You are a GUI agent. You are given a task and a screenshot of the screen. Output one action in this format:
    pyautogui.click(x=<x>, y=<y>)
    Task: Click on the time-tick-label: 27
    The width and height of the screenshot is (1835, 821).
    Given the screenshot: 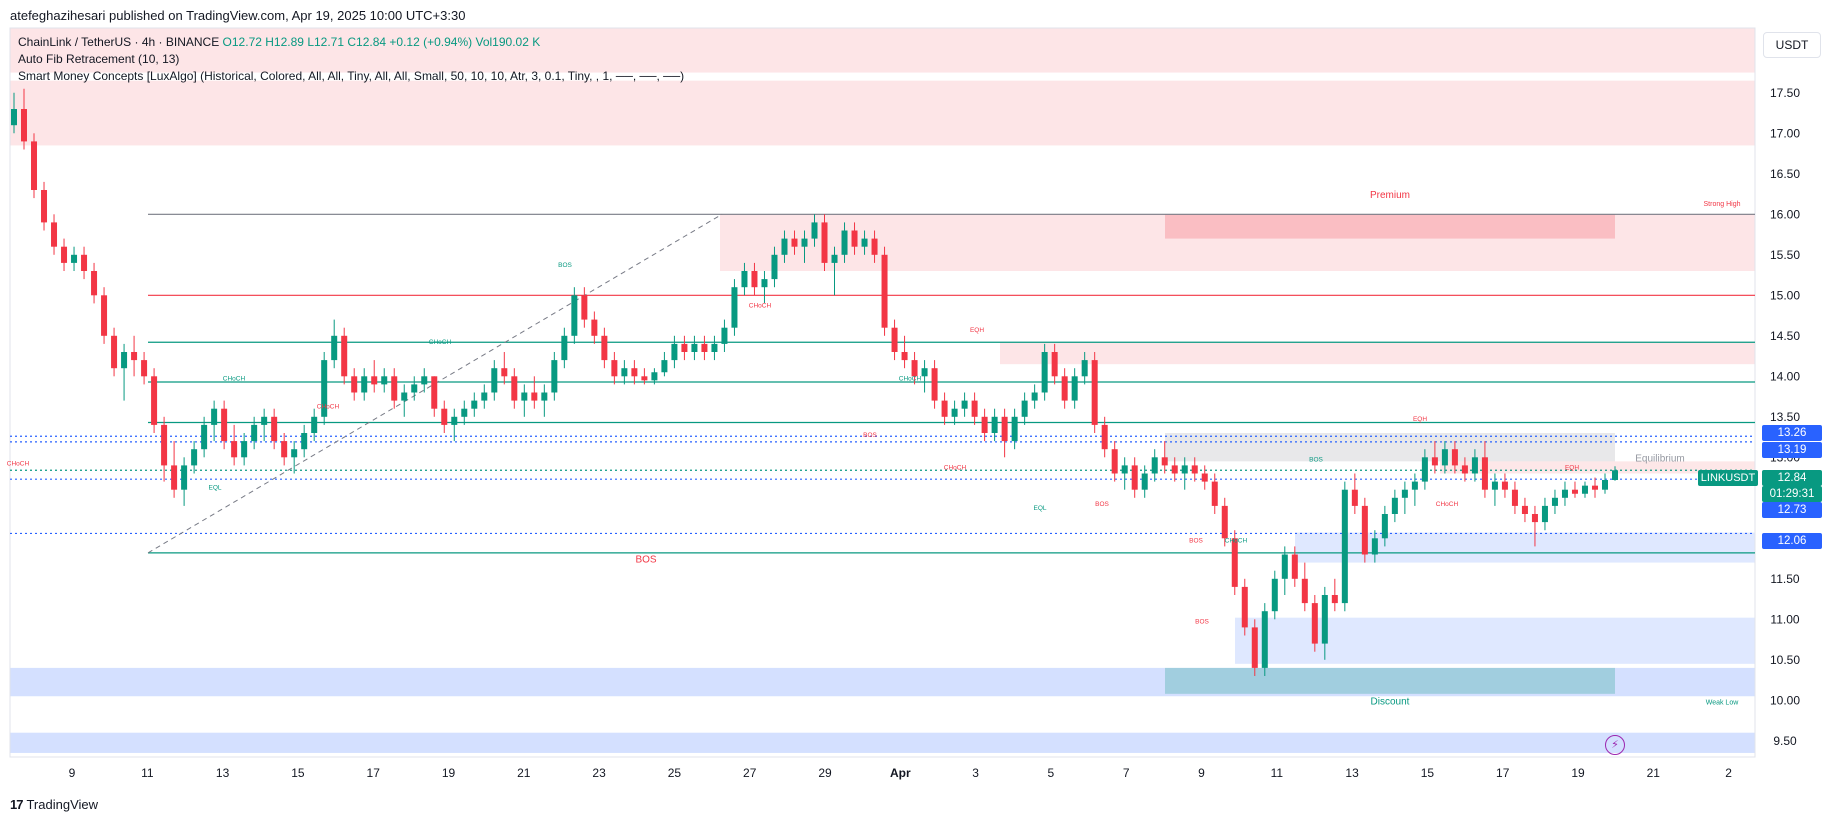 What is the action you would take?
    pyautogui.click(x=750, y=773)
    